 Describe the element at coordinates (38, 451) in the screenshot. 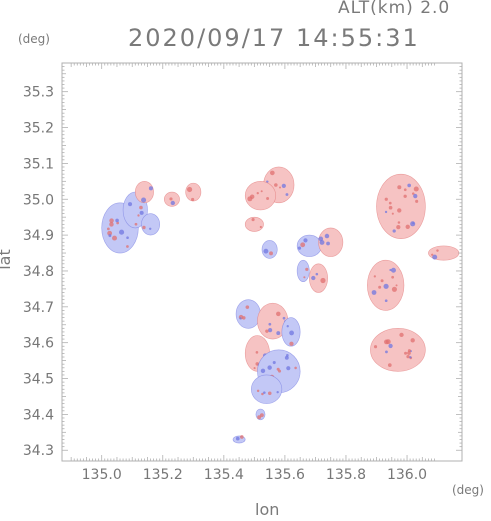

I see `lat-tick-label: 34.3` at that location.